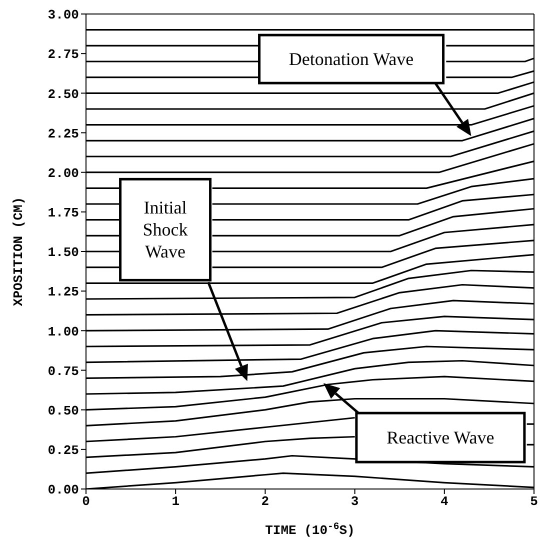 This screenshot has height=558, width=548. I want to click on y-tick-label: 1.25, so click(64, 292).